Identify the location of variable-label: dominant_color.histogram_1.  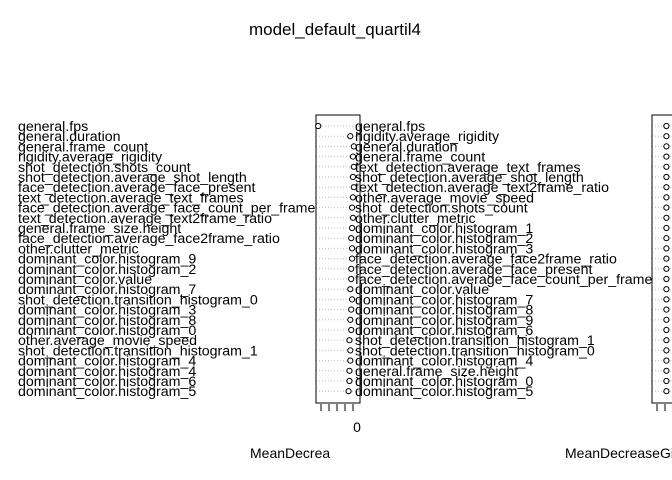
(444, 229).